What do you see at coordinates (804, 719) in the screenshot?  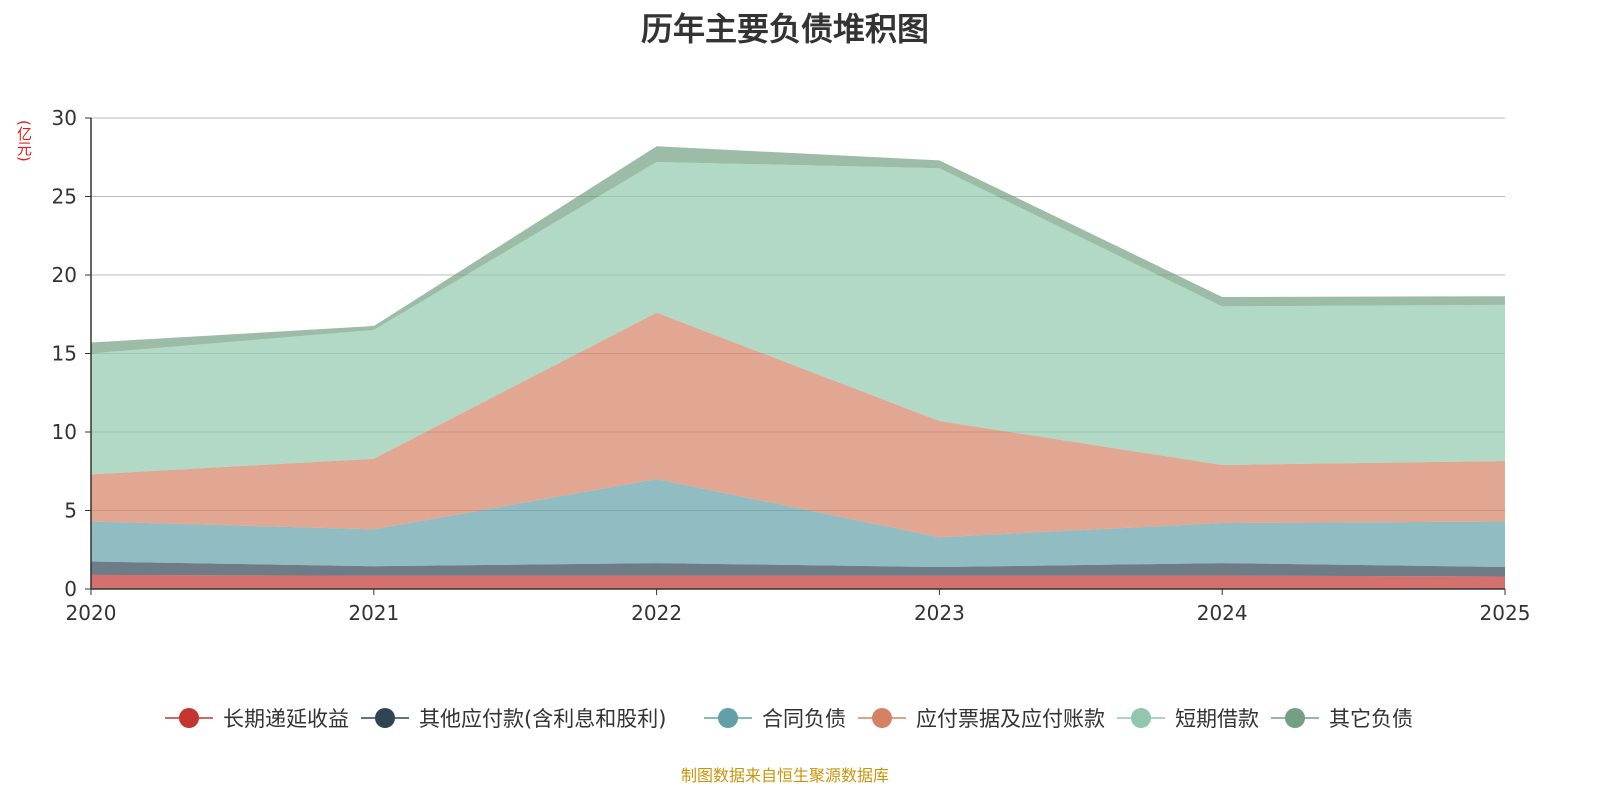 I see `legend-label: 合同负债` at bounding box center [804, 719].